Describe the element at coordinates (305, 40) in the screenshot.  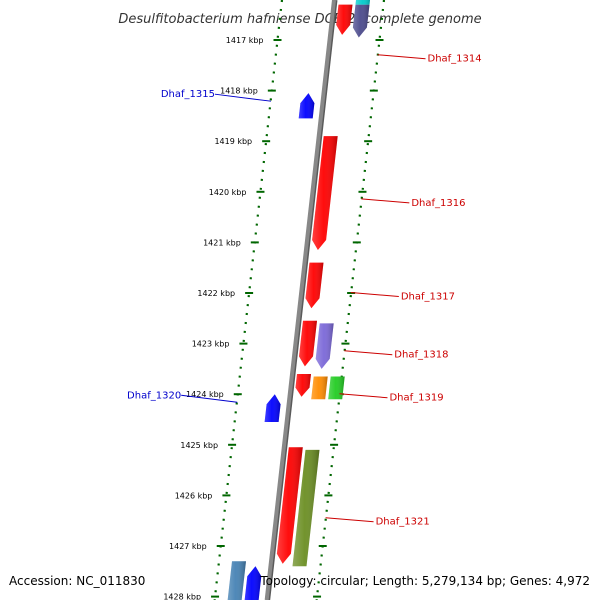
I see `kbp-tick: 1417 kbp` at that location.